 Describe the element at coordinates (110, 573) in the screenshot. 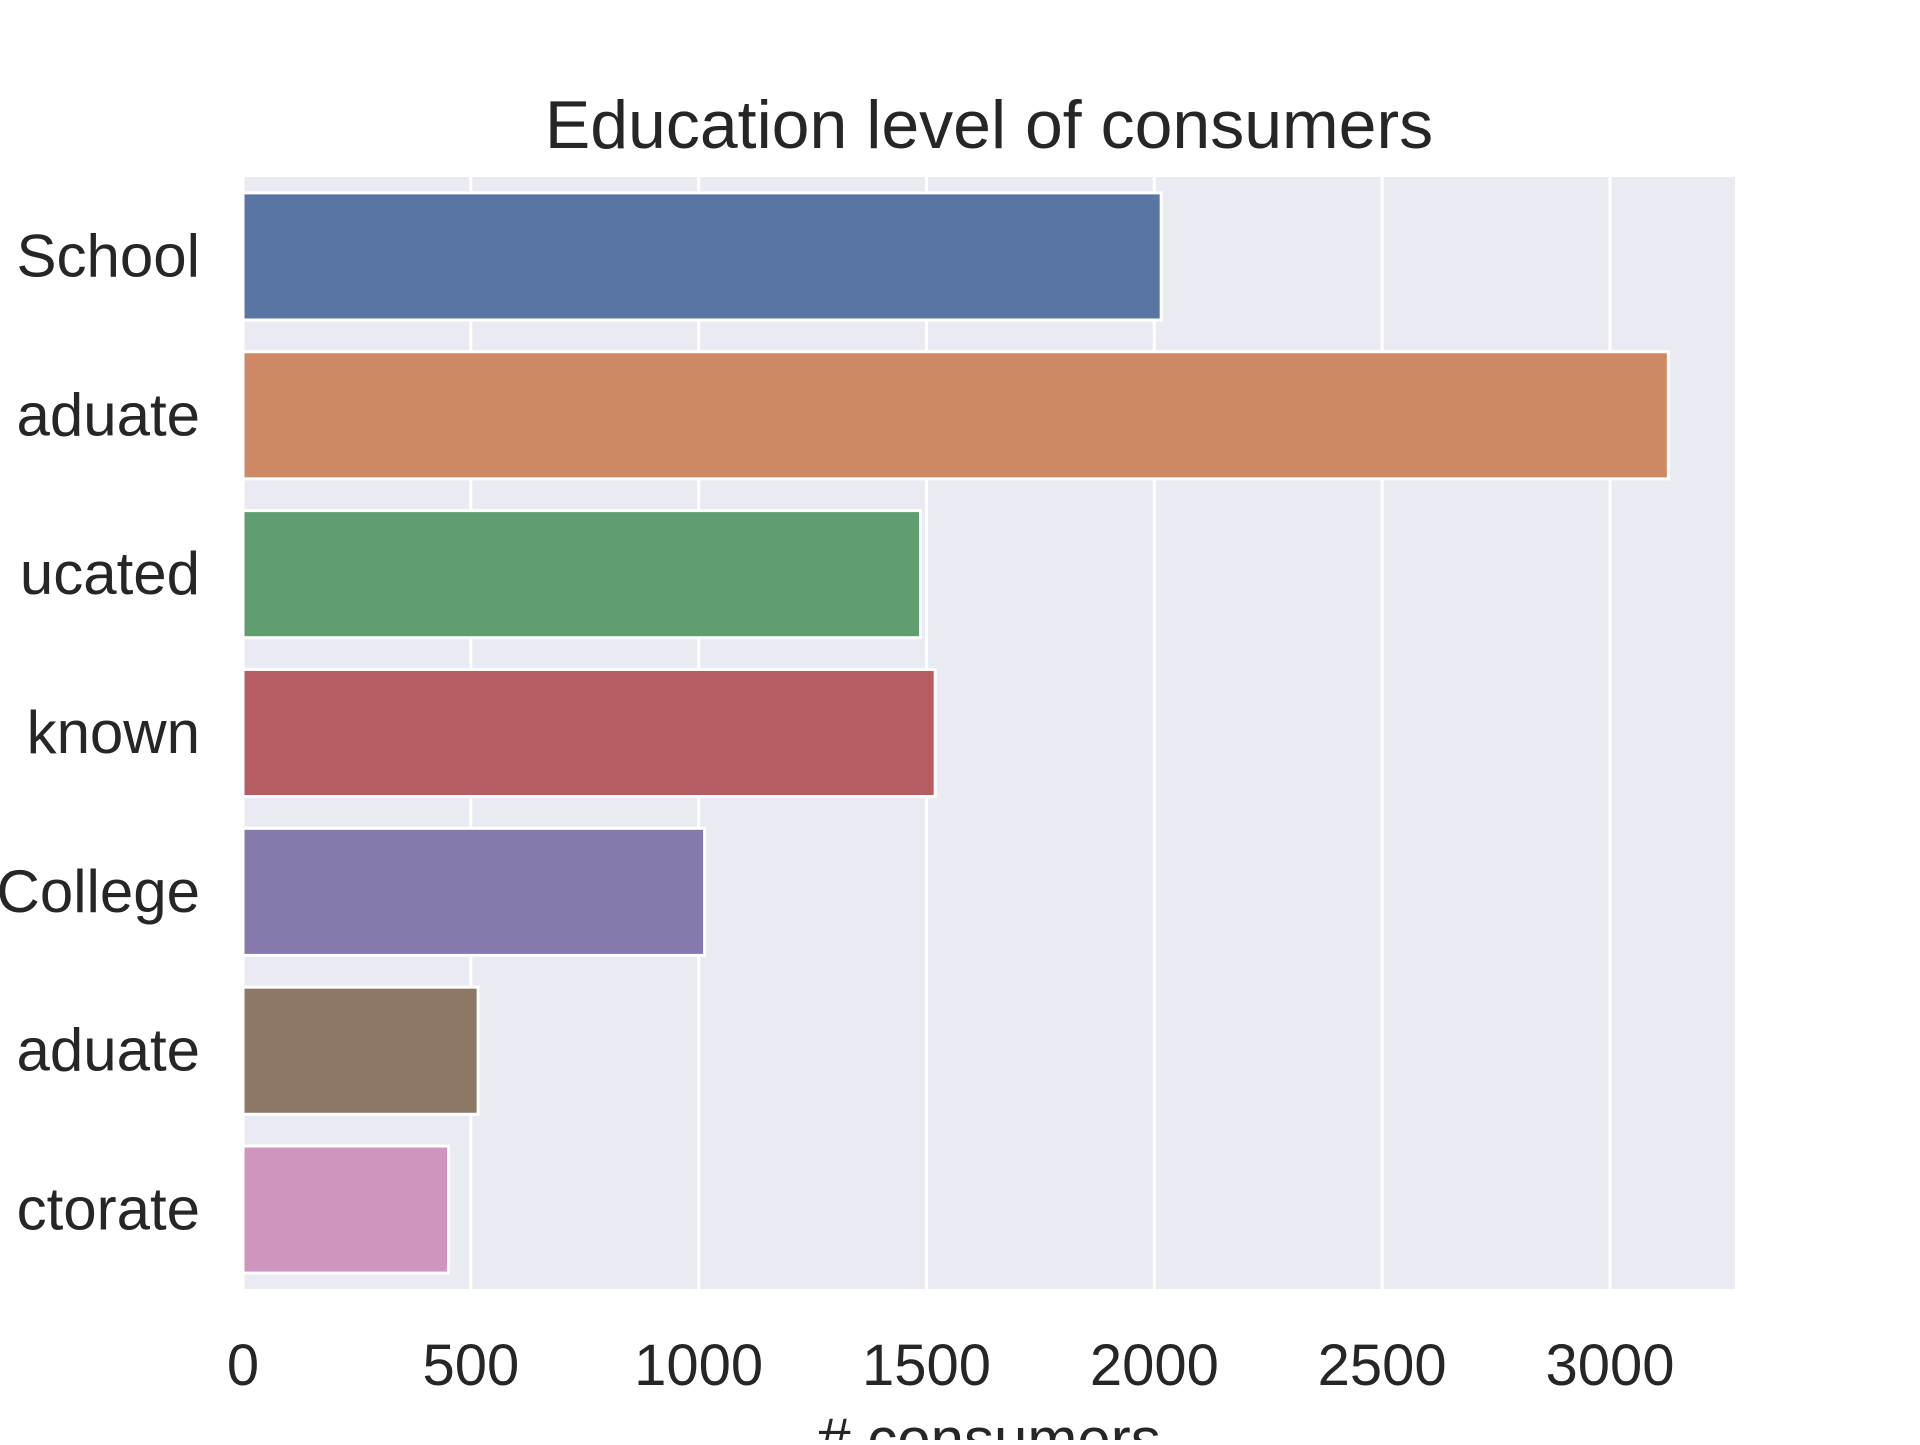

I see `y-tick-label: ucated` at that location.